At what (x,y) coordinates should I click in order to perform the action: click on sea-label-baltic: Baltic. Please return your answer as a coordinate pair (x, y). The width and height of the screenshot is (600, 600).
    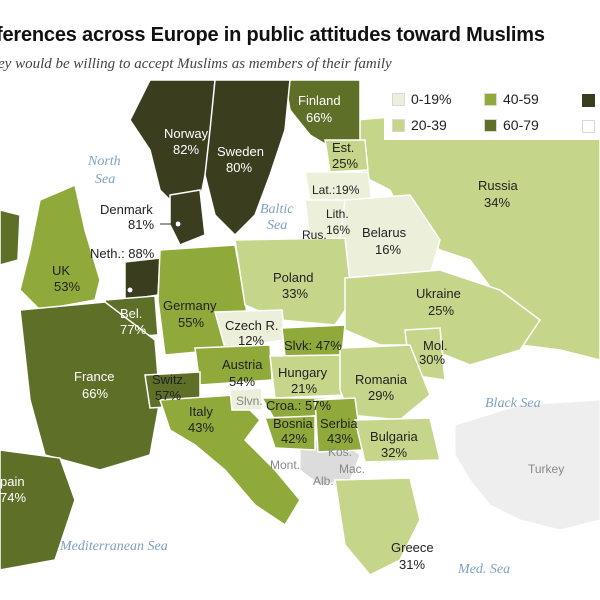
    Looking at the image, I should click on (277, 209).